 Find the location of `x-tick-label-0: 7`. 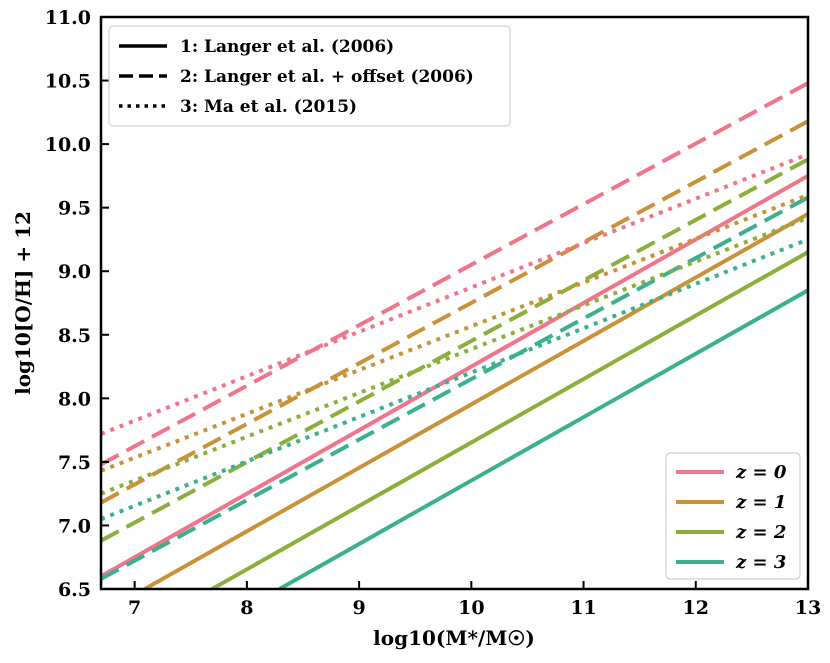

x-tick-label-0: 7 is located at coordinates (134, 608).